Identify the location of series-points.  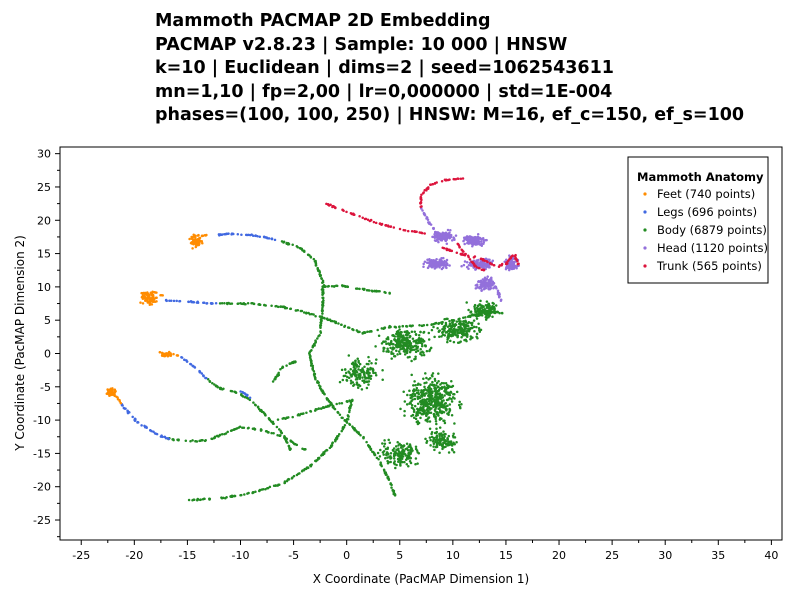
(422, 224).